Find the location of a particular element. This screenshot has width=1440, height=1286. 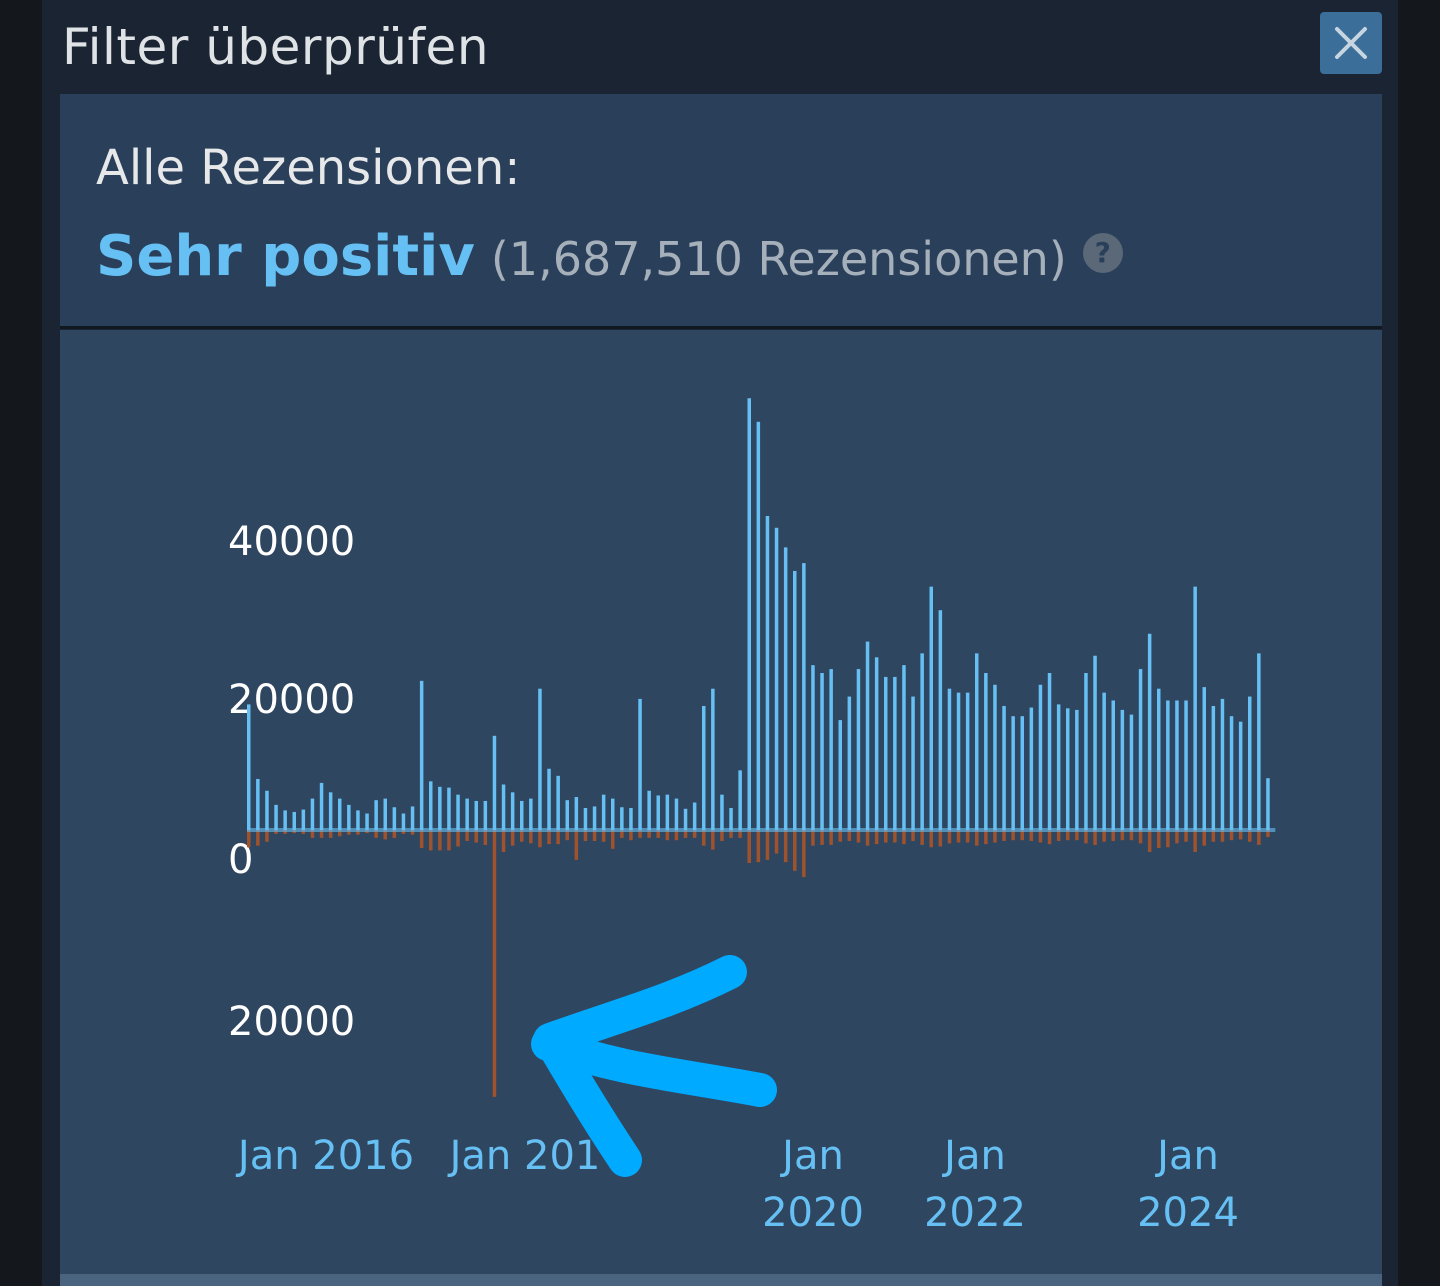

y-tick-label: 20000 is located at coordinates (291, 1022).